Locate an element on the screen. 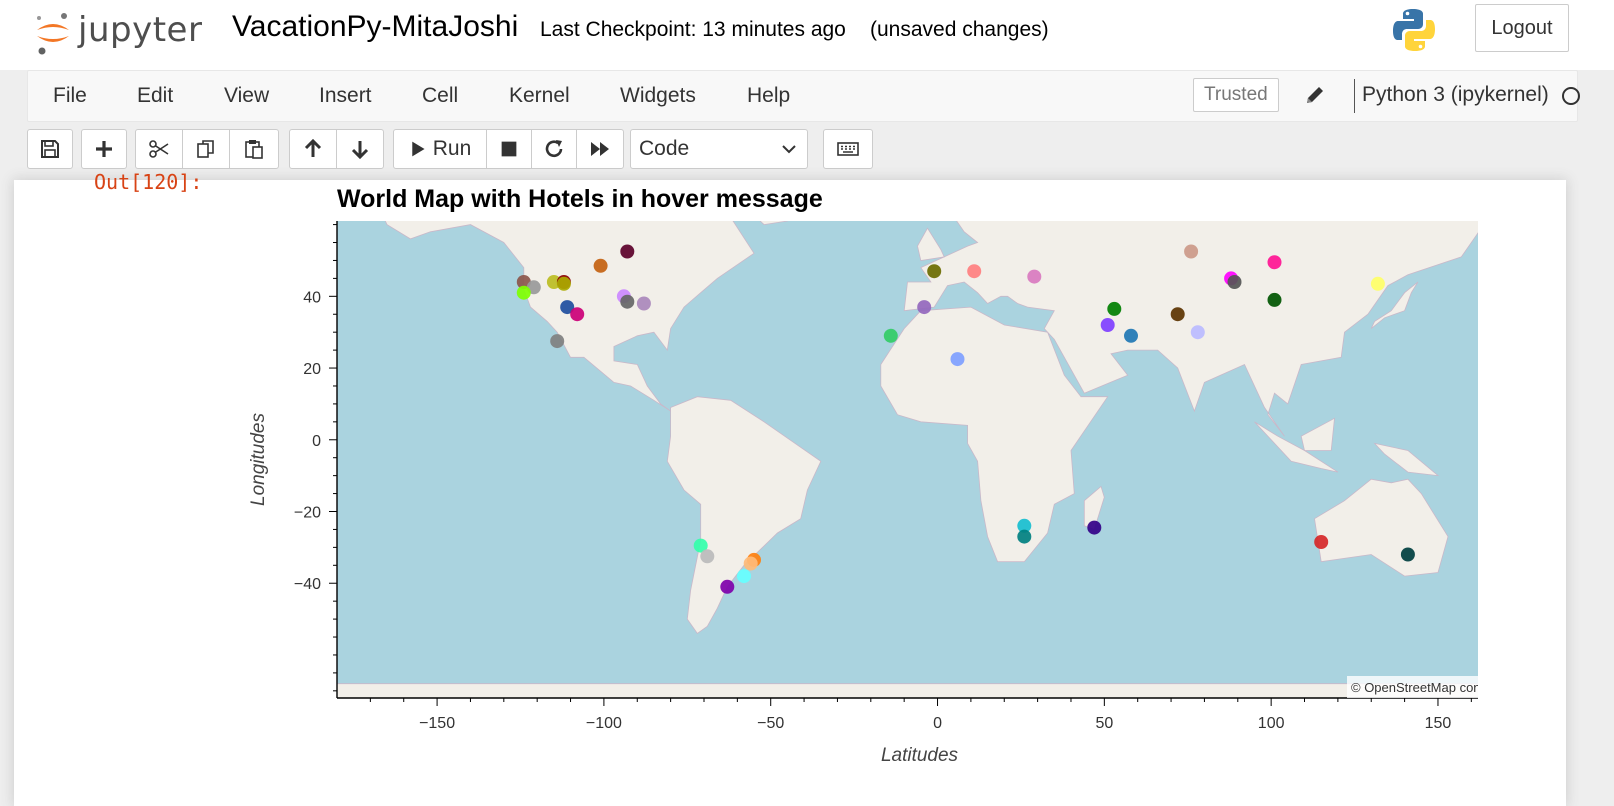 The width and height of the screenshot is (1614, 806). save-icon is located at coordinates (50, 149).